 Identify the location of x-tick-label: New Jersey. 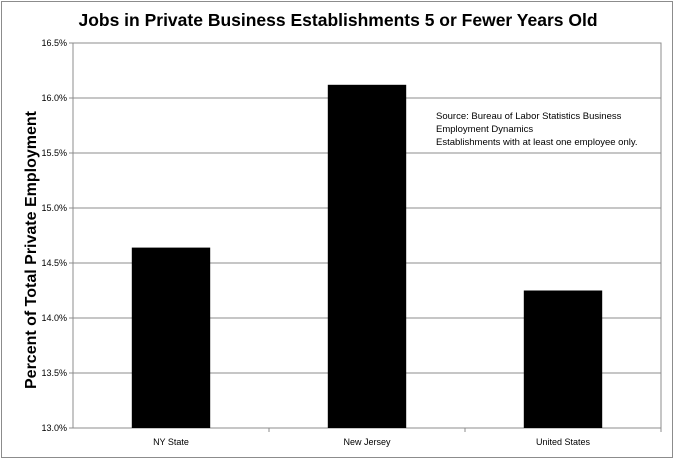
(367, 442).